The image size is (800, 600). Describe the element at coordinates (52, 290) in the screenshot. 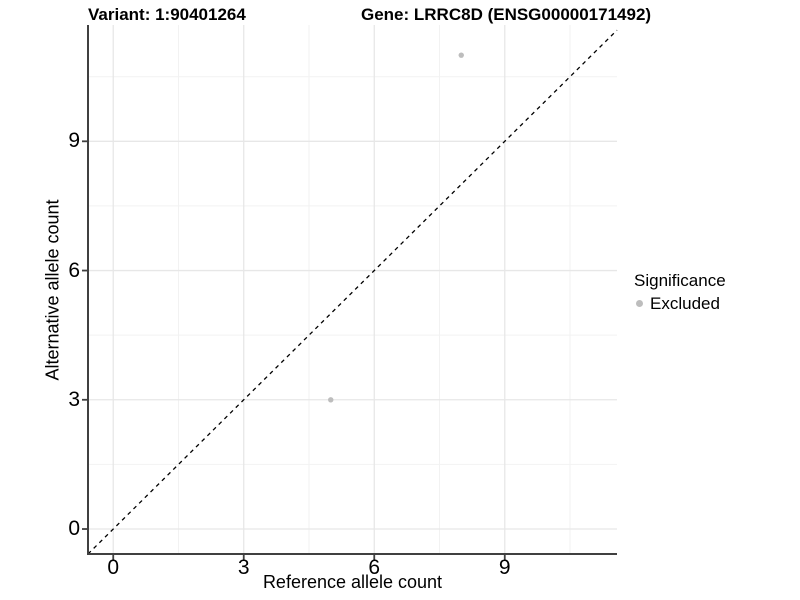

I see `y-axis-title: Alternative allele count` at that location.